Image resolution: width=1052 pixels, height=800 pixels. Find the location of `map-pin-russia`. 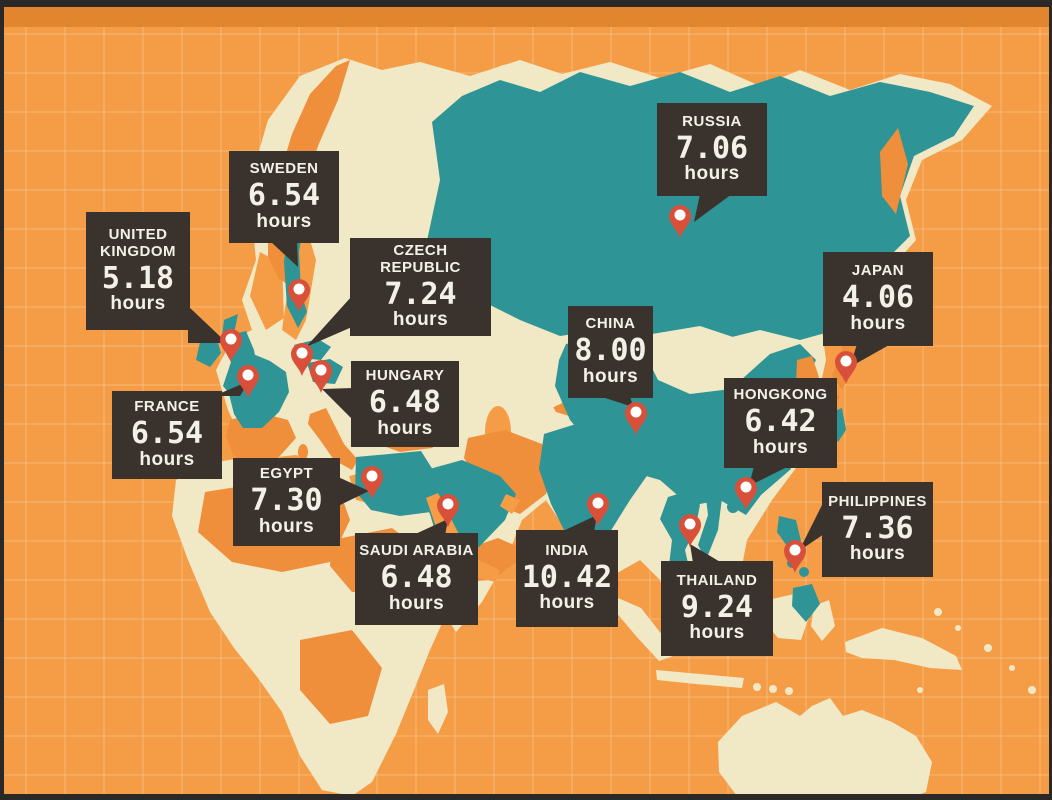

map-pin-russia is located at coordinates (680, 221).